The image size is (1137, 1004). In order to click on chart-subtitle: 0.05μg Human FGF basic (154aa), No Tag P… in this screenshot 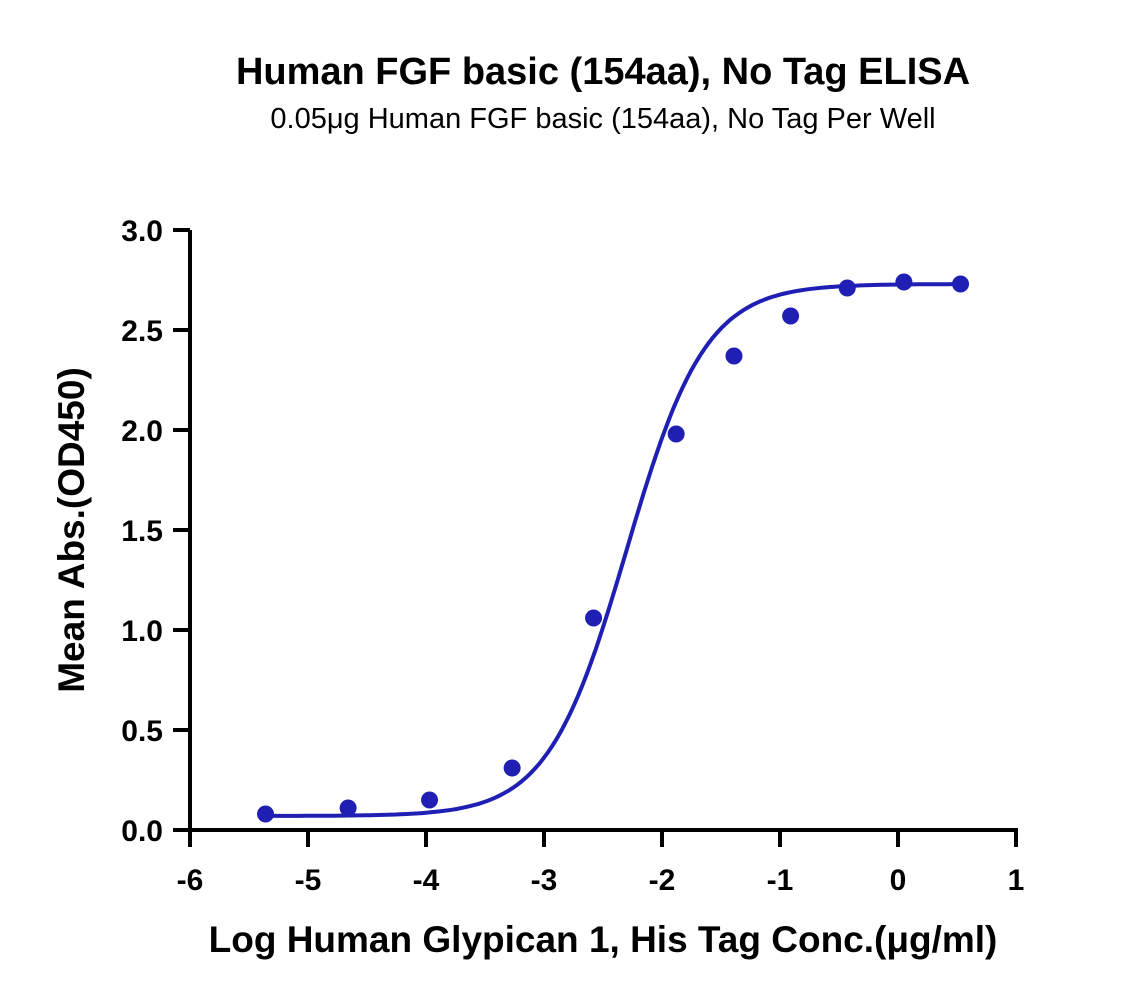, I will do `click(602, 119)`.